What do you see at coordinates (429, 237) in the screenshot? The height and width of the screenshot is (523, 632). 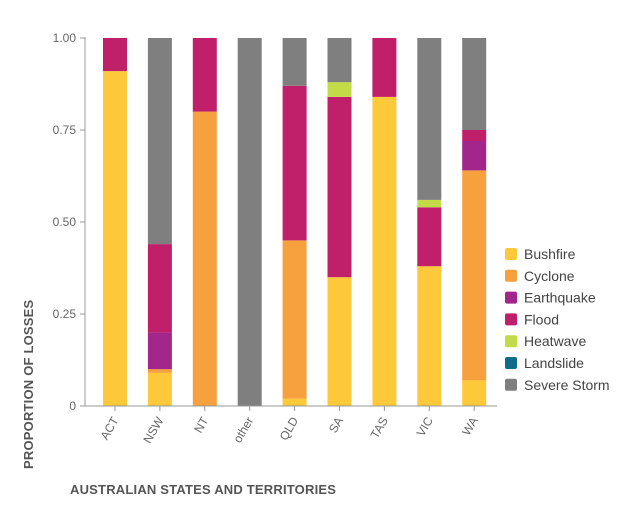 I see `bar-segment-vic-flood` at bounding box center [429, 237].